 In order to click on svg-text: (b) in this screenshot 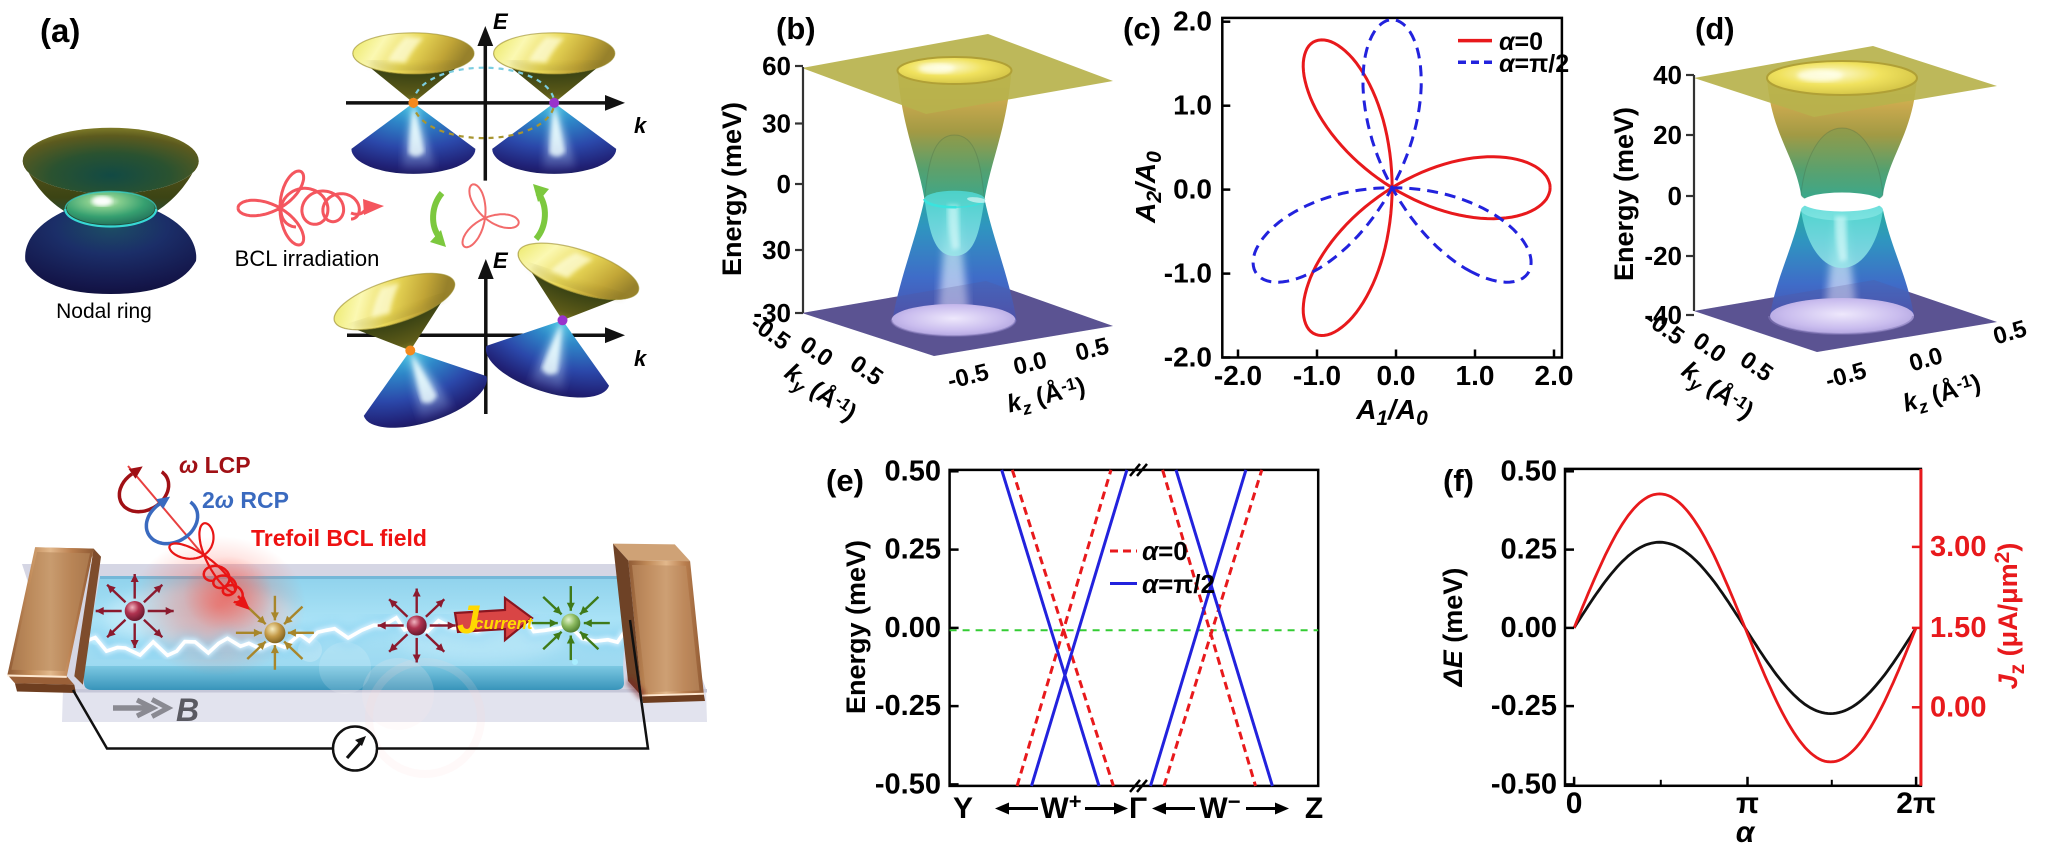, I will do `click(796, 28)`.